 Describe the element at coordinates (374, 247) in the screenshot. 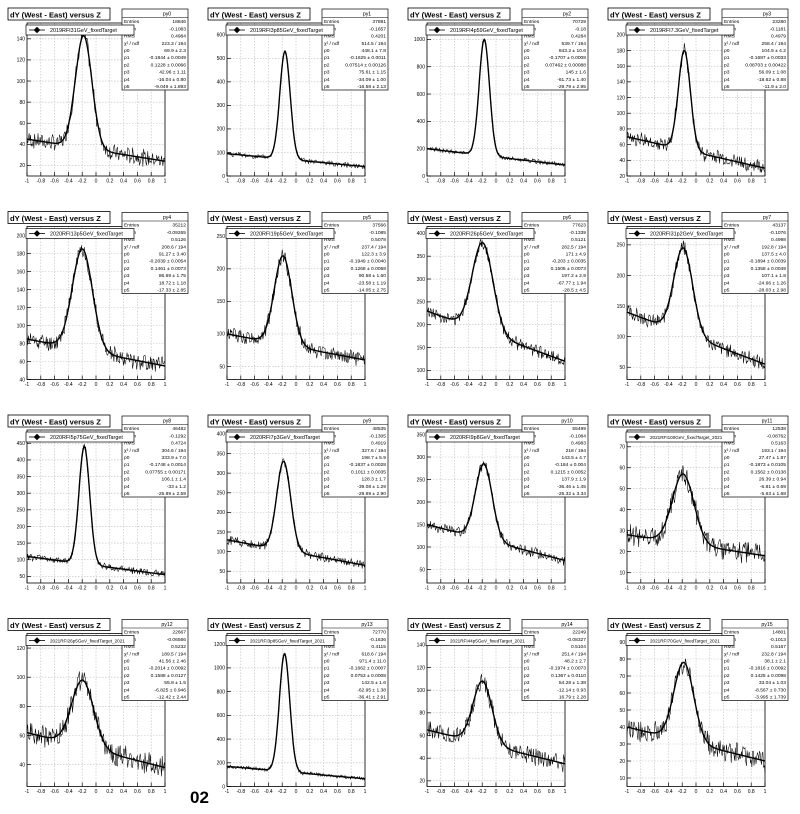

I see `stats-value: 237.4 / 194` at that location.